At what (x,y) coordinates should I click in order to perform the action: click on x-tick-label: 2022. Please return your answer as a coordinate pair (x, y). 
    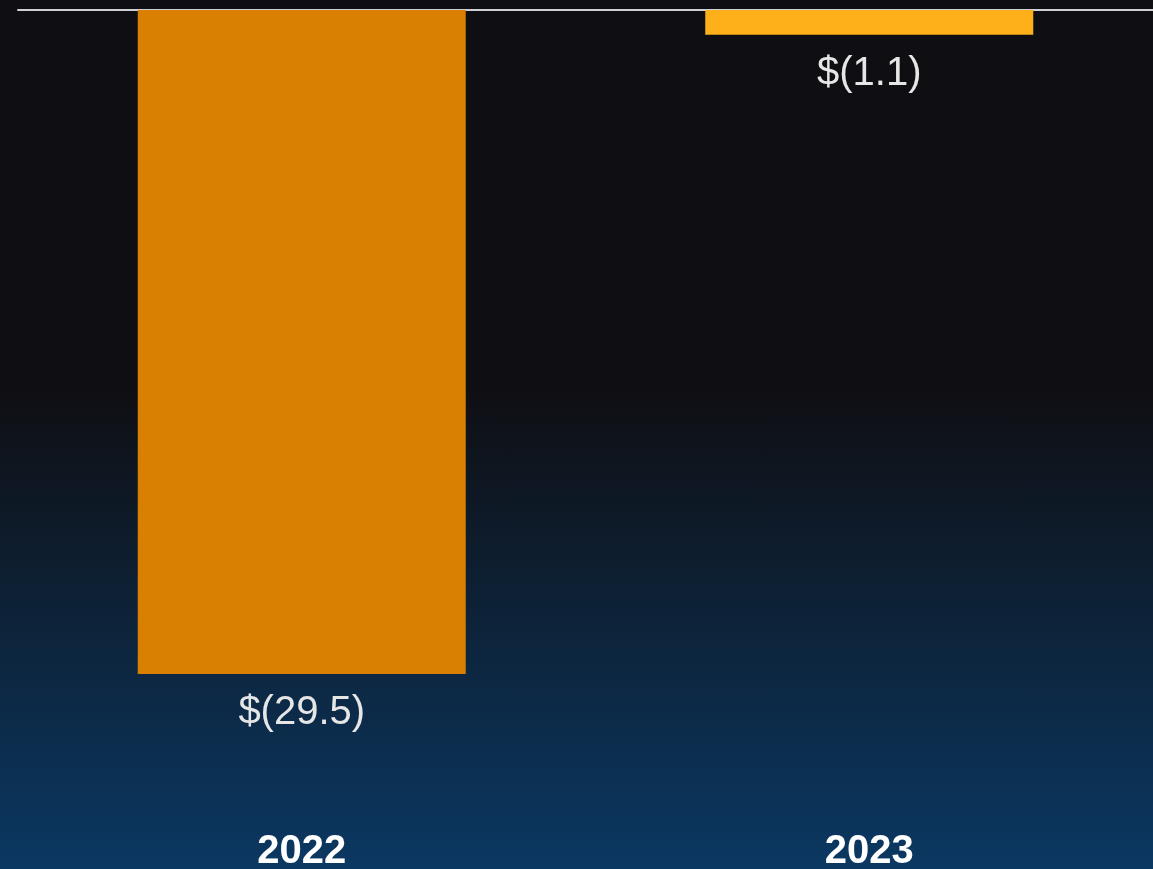
    Looking at the image, I should click on (302, 848).